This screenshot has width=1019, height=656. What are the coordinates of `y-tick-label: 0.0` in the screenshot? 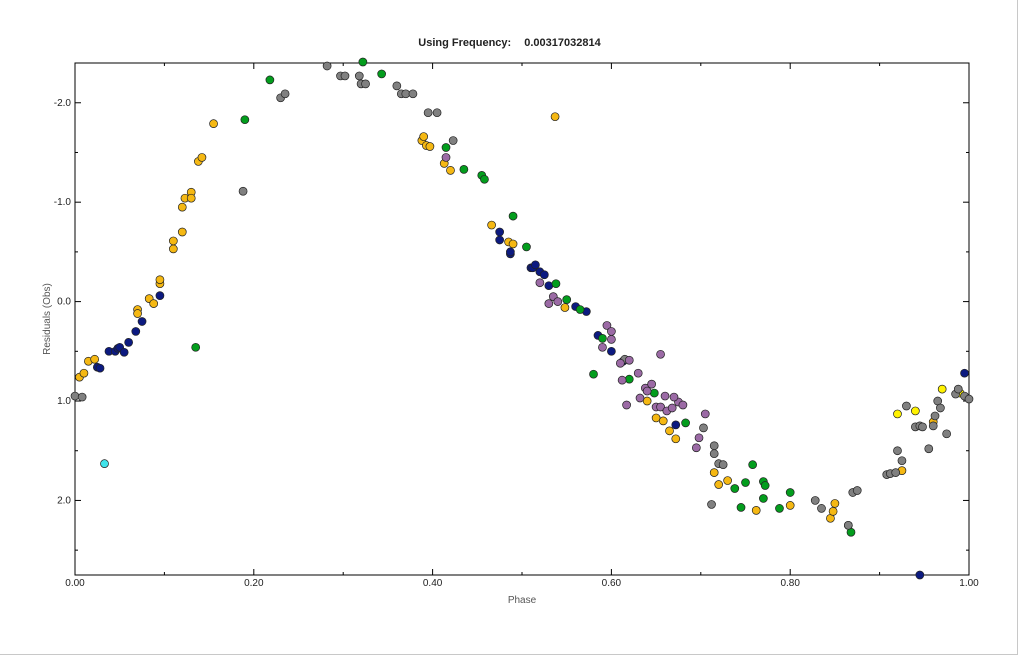 It's located at (64, 302).